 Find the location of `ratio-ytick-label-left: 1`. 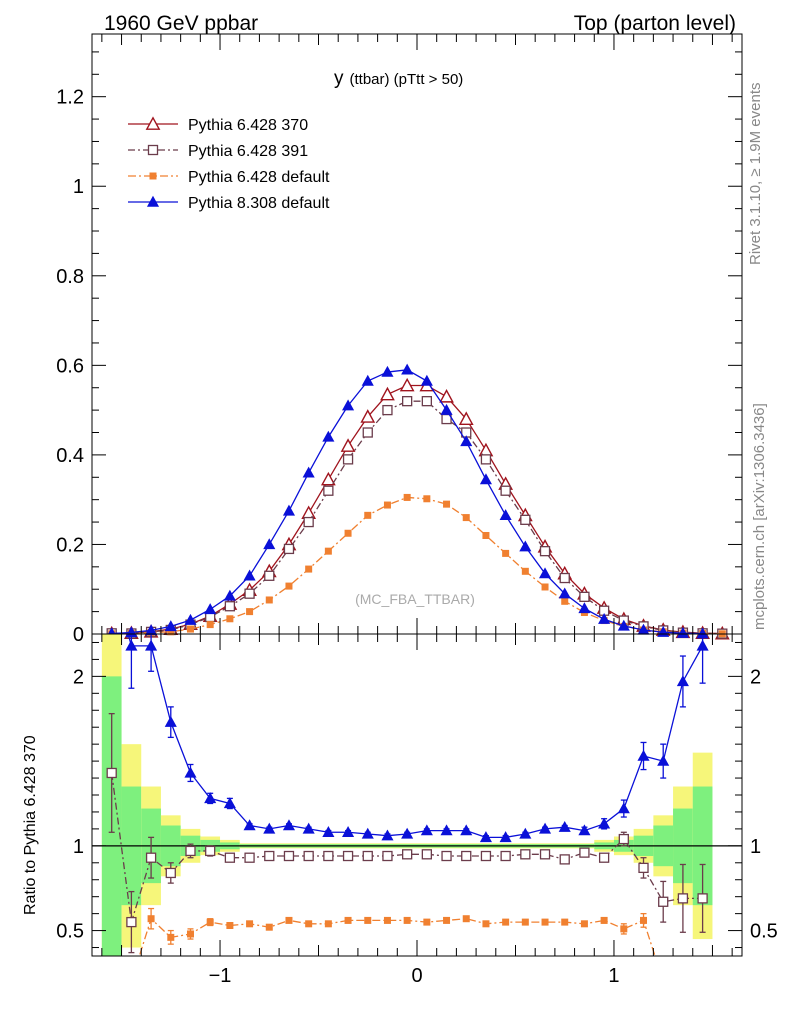

ratio-ytick-label-left: 1 is located at coordinates (78, 847).